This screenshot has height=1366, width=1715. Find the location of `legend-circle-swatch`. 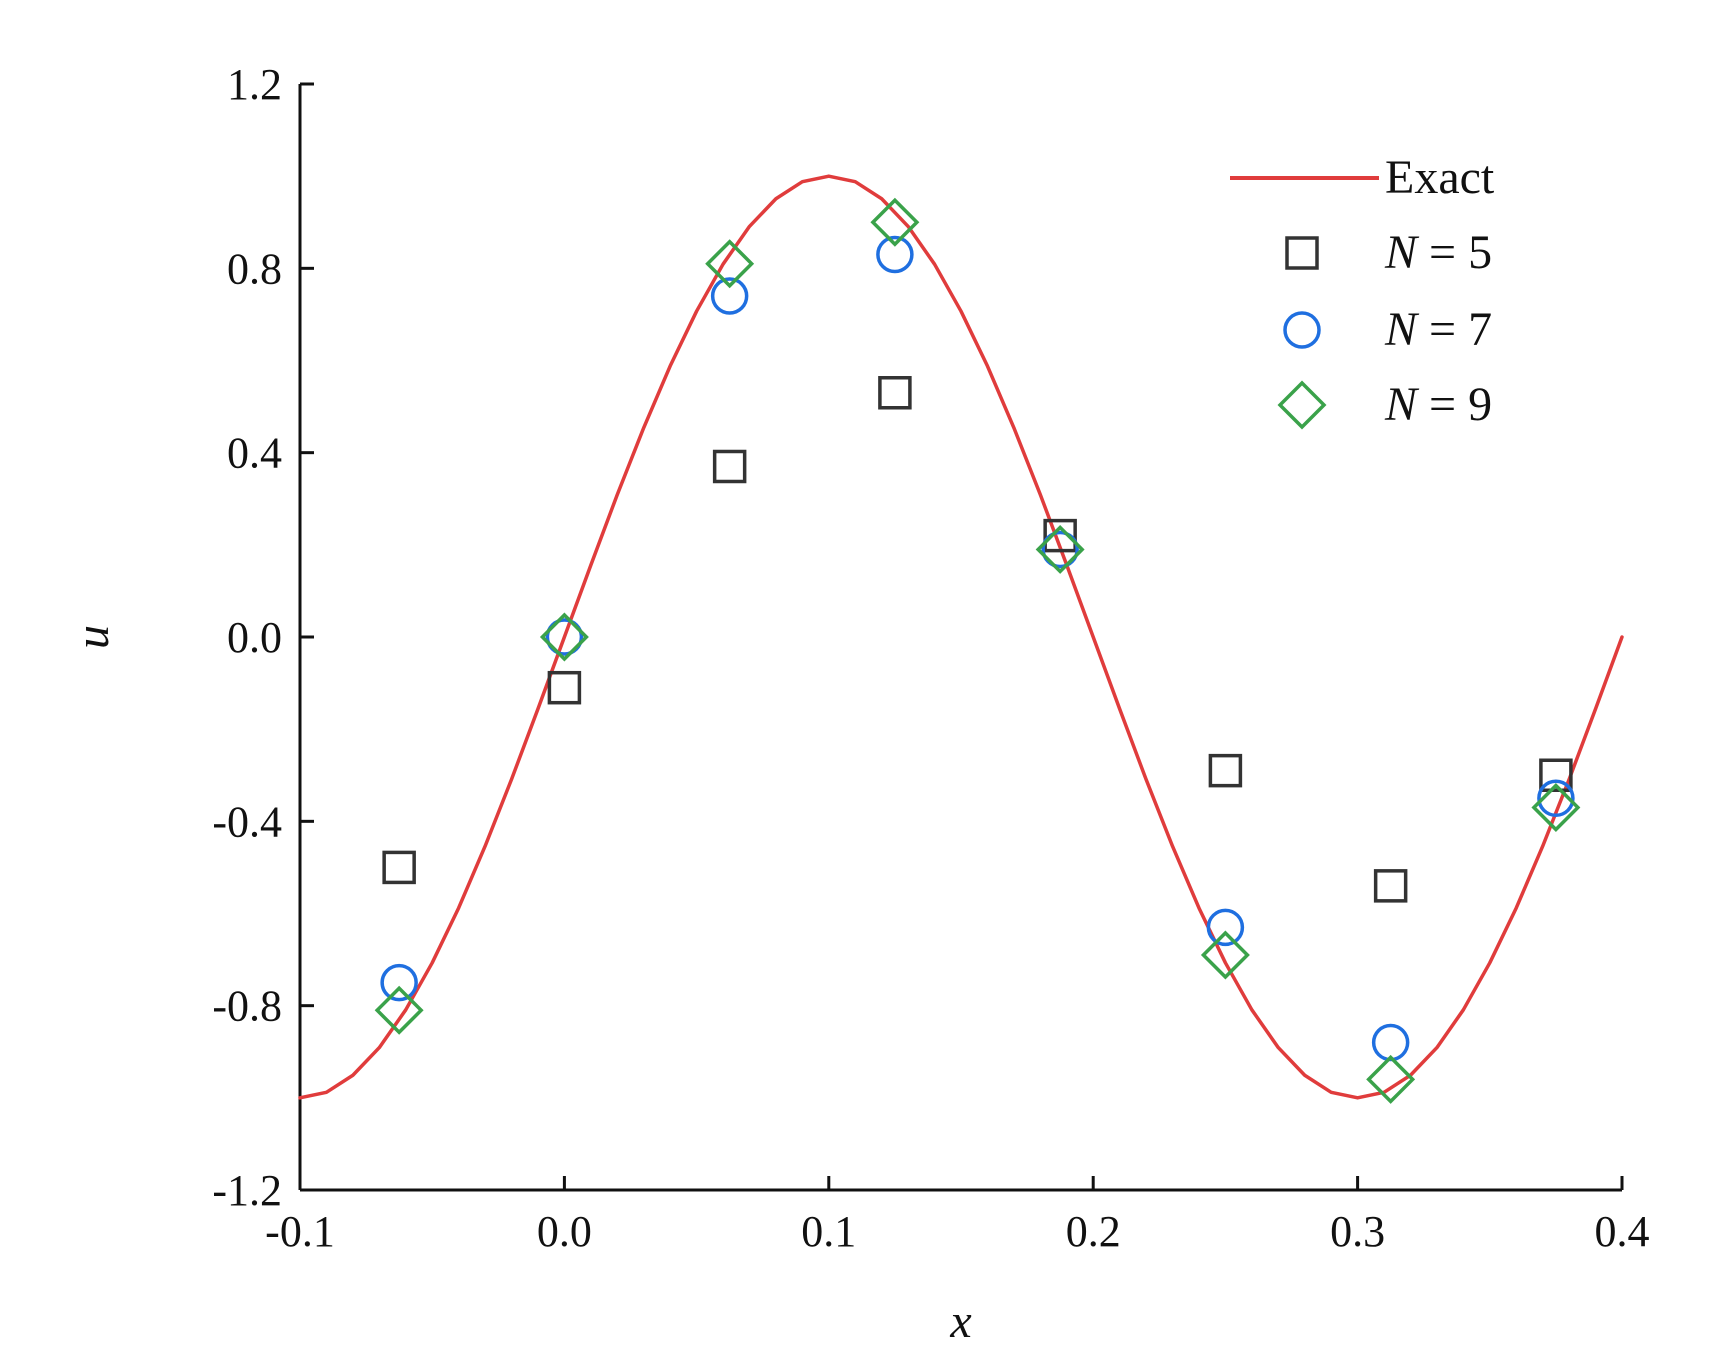

legend-circle-swatch is located at coordinates (1302, 330).